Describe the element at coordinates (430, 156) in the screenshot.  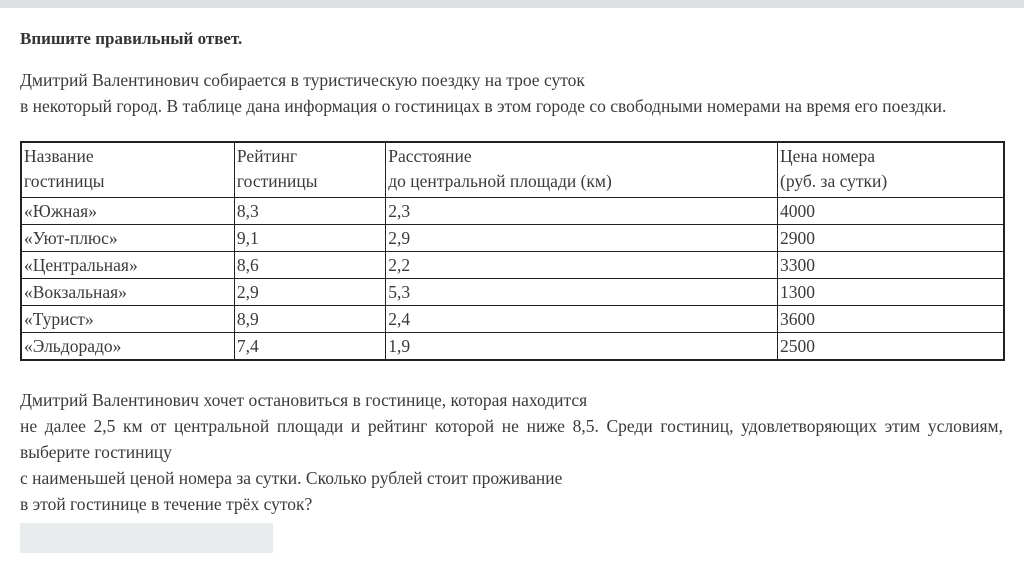
I see `column-header-line: Расстояние` at that location.